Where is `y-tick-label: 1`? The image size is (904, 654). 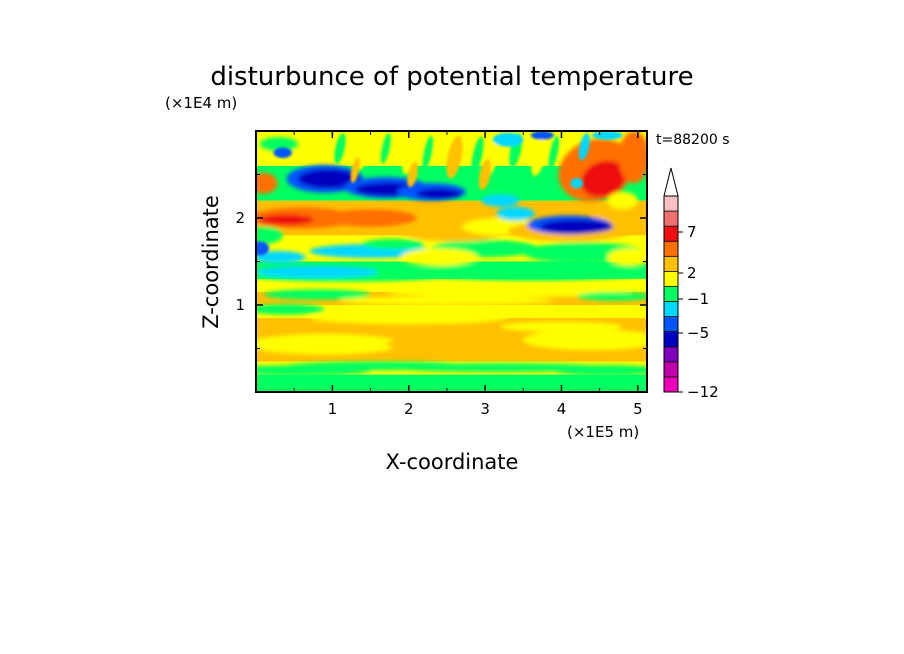 y-tick-label: 1 is located at coordinates (240, 305).